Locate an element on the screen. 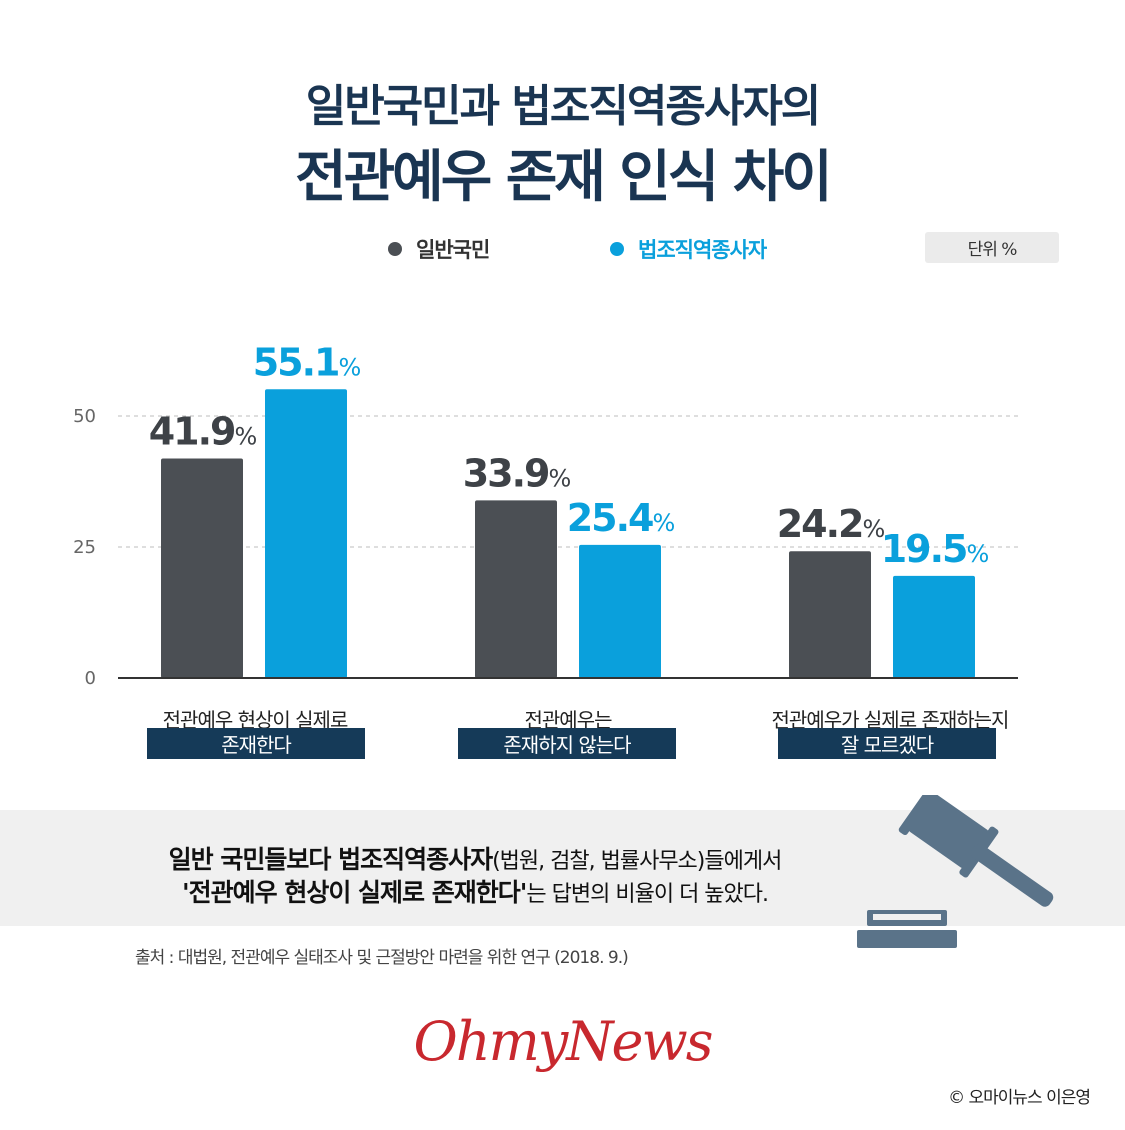 The width and height of the screenshot is (1125, 1130). summary-line-2: '전관예우 현상이 실제로 존재한다'는 답변의 비율이 더 높았다. is located at coordinates (475, 891).